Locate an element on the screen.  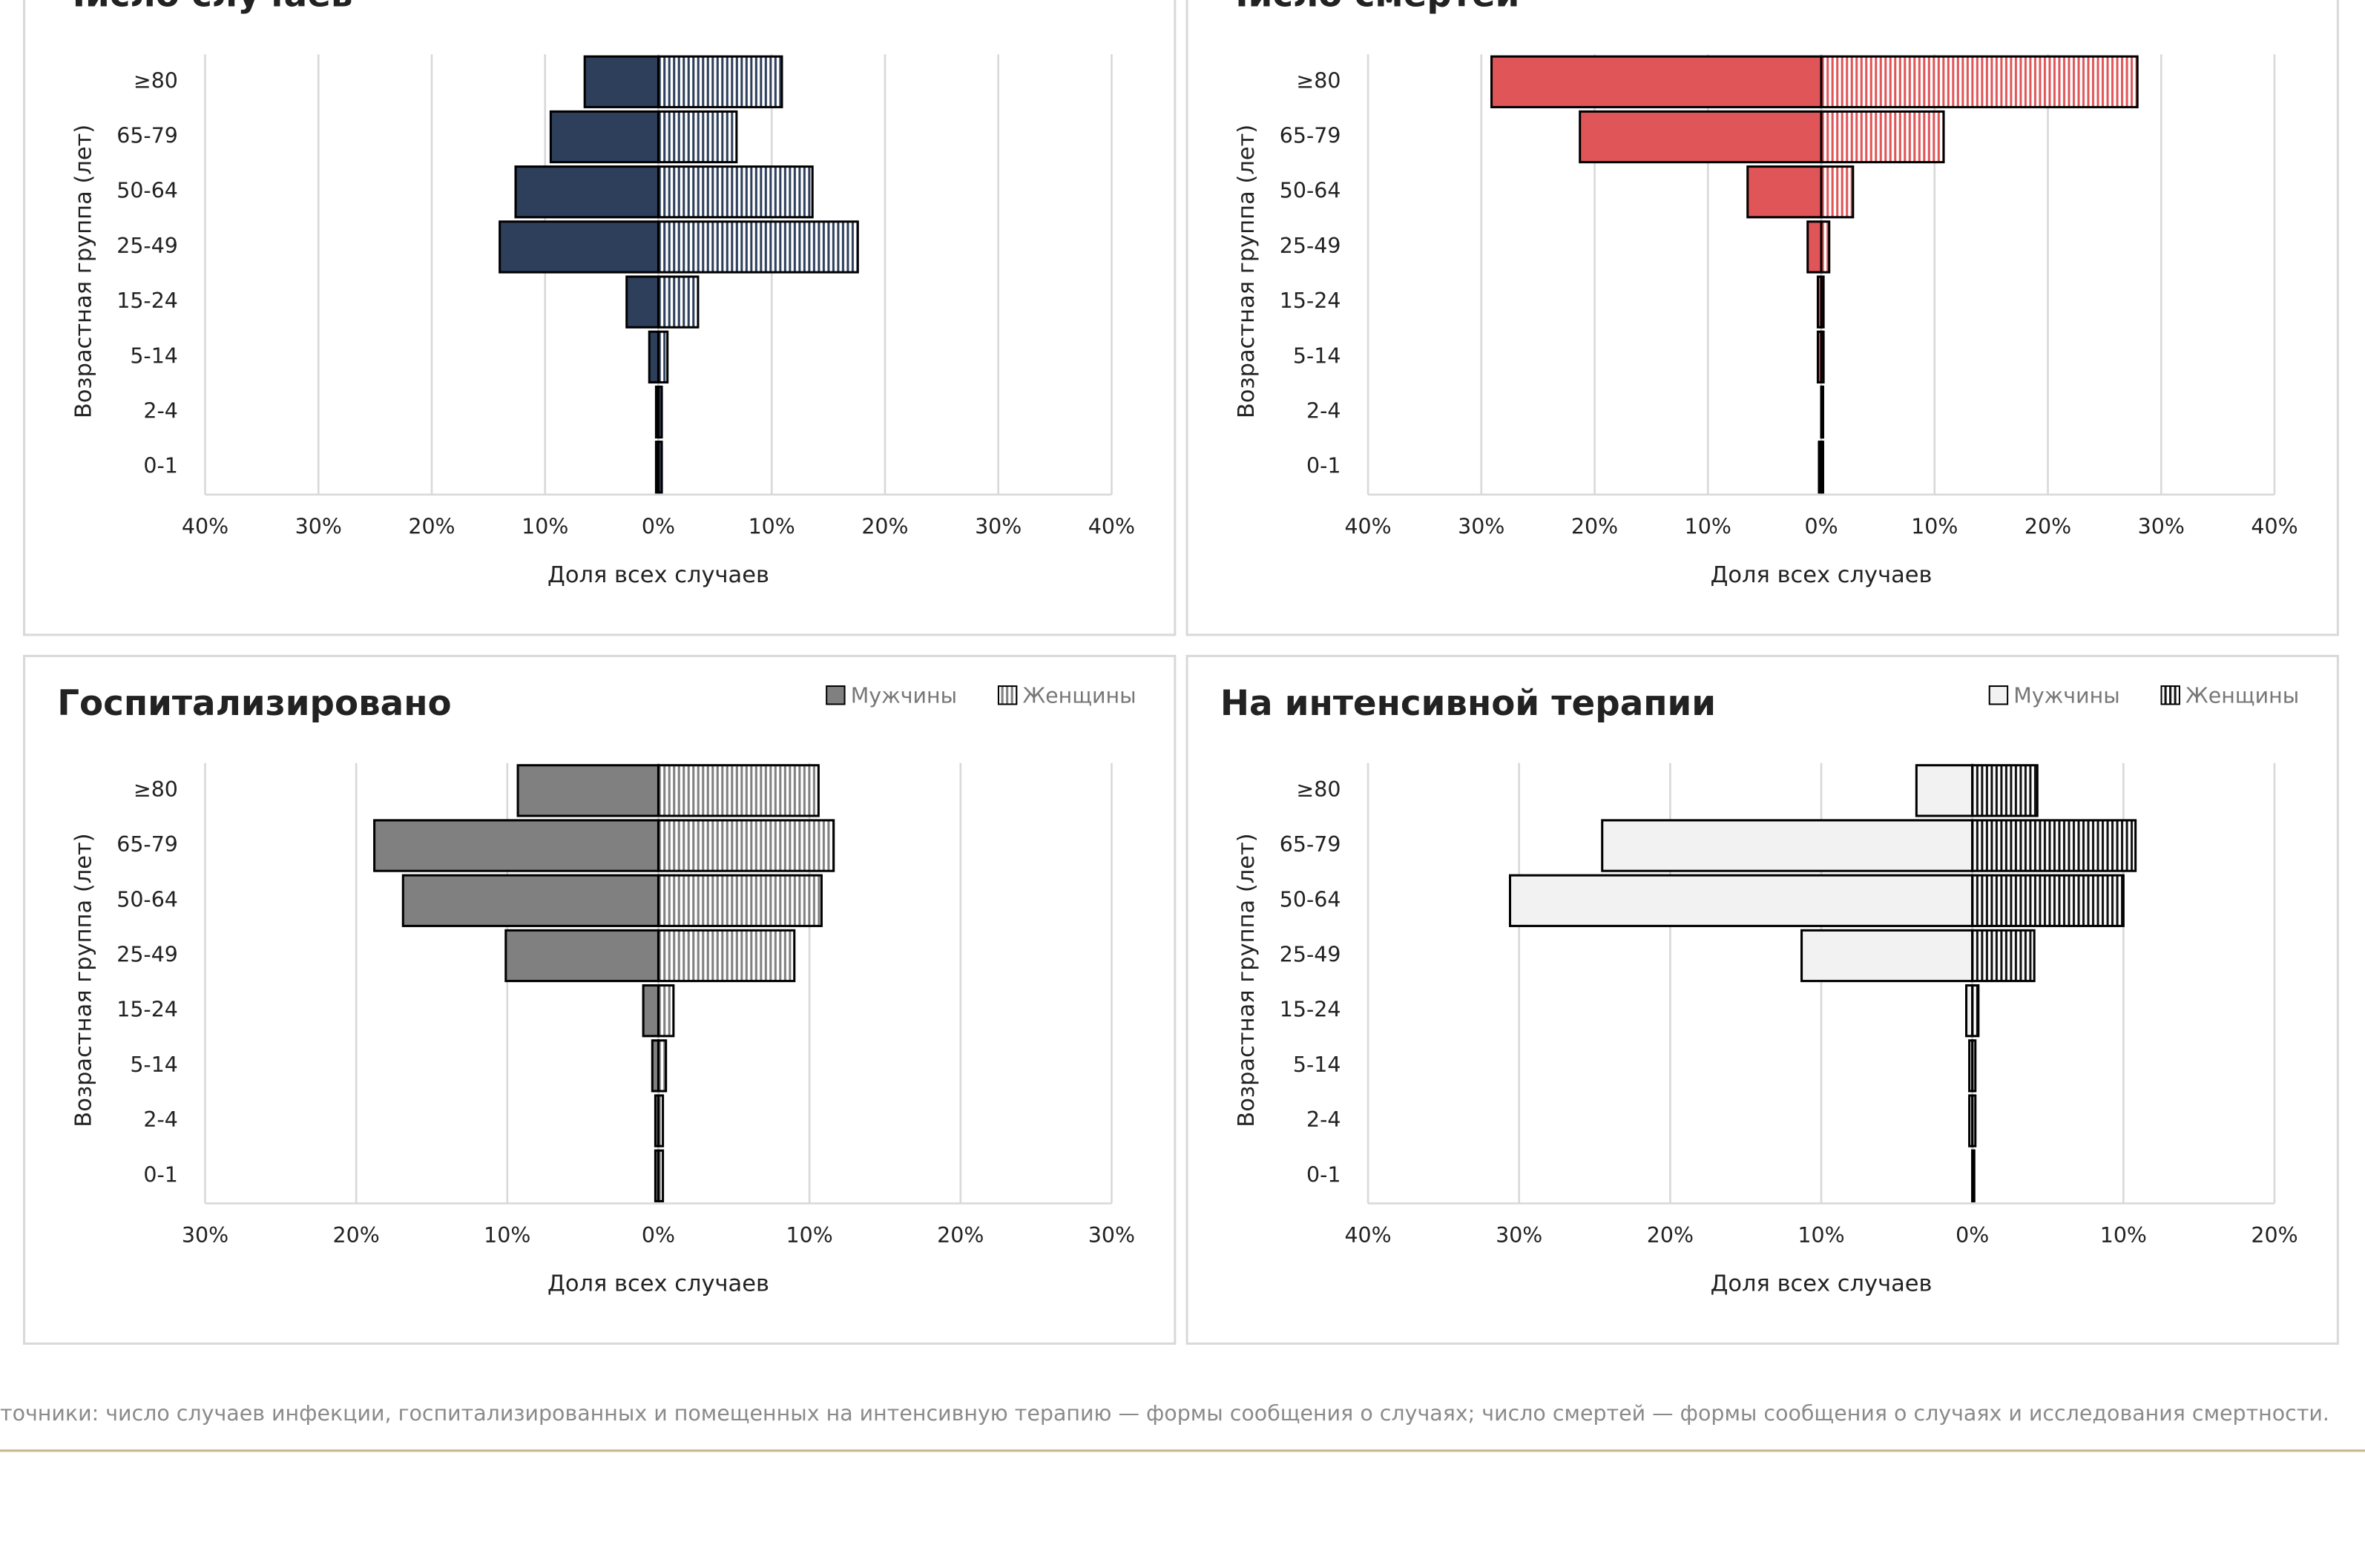
chart-title: На интенсивной терапии is located at coordinates (1468, 704).